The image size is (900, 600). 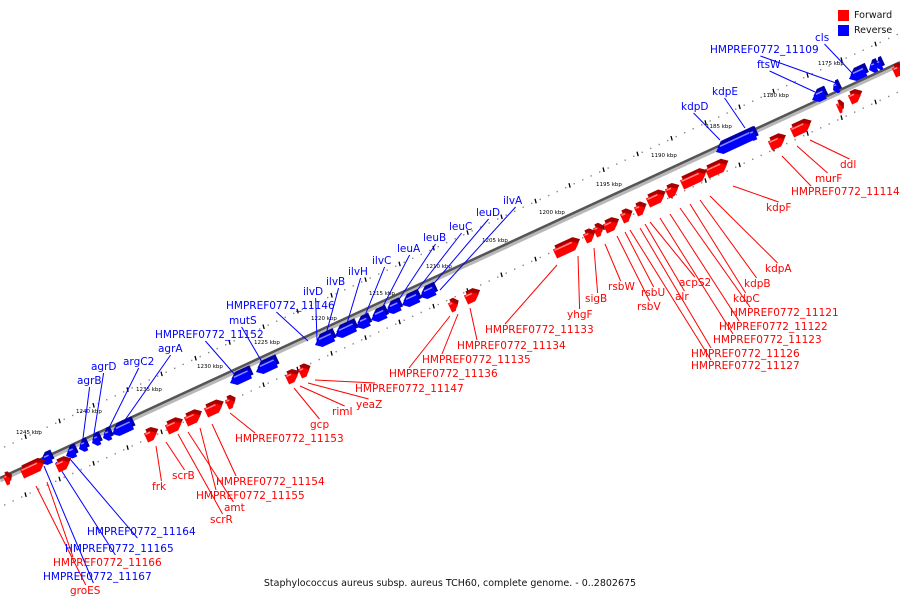 What do you see at coordinates (488, 213) in the screenshot?
I see `gene-label: leuD` at bounding box center [488, 213].